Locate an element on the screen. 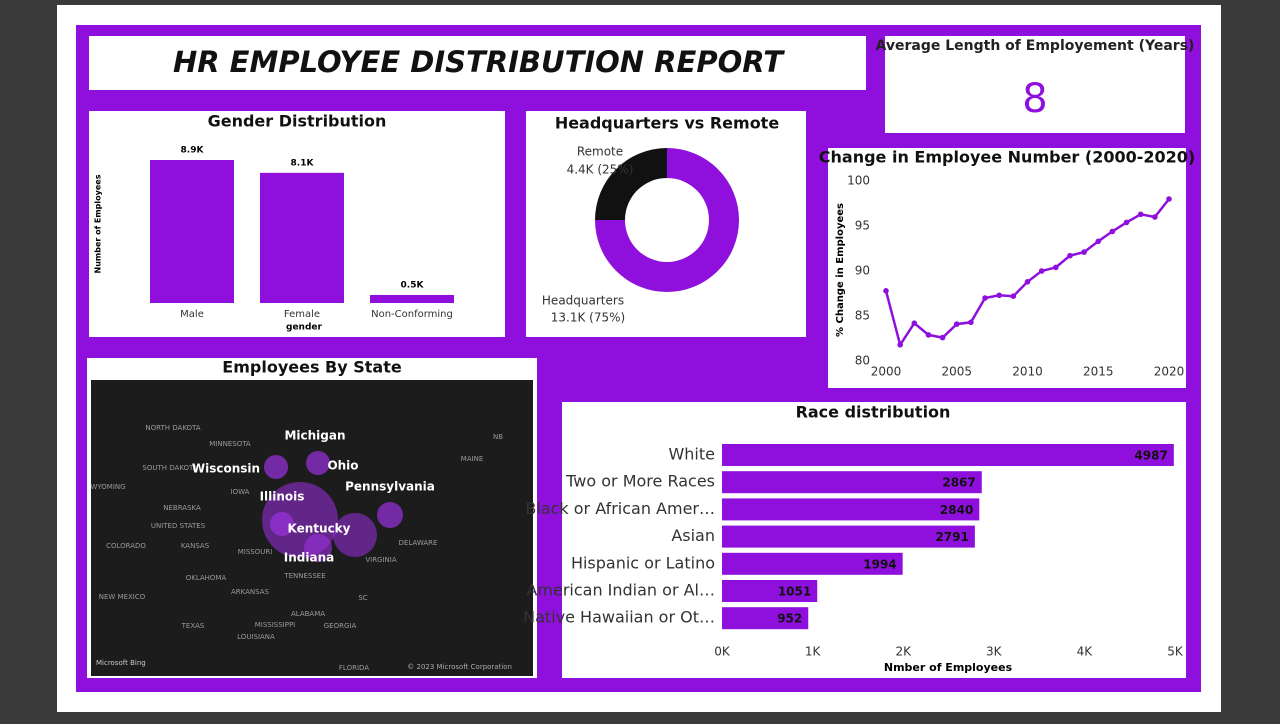 Image resolution: width=1280 pixels, height=724 pixels. map-base-label: NORTH DAKOTA is located at coordinates (172, 428).